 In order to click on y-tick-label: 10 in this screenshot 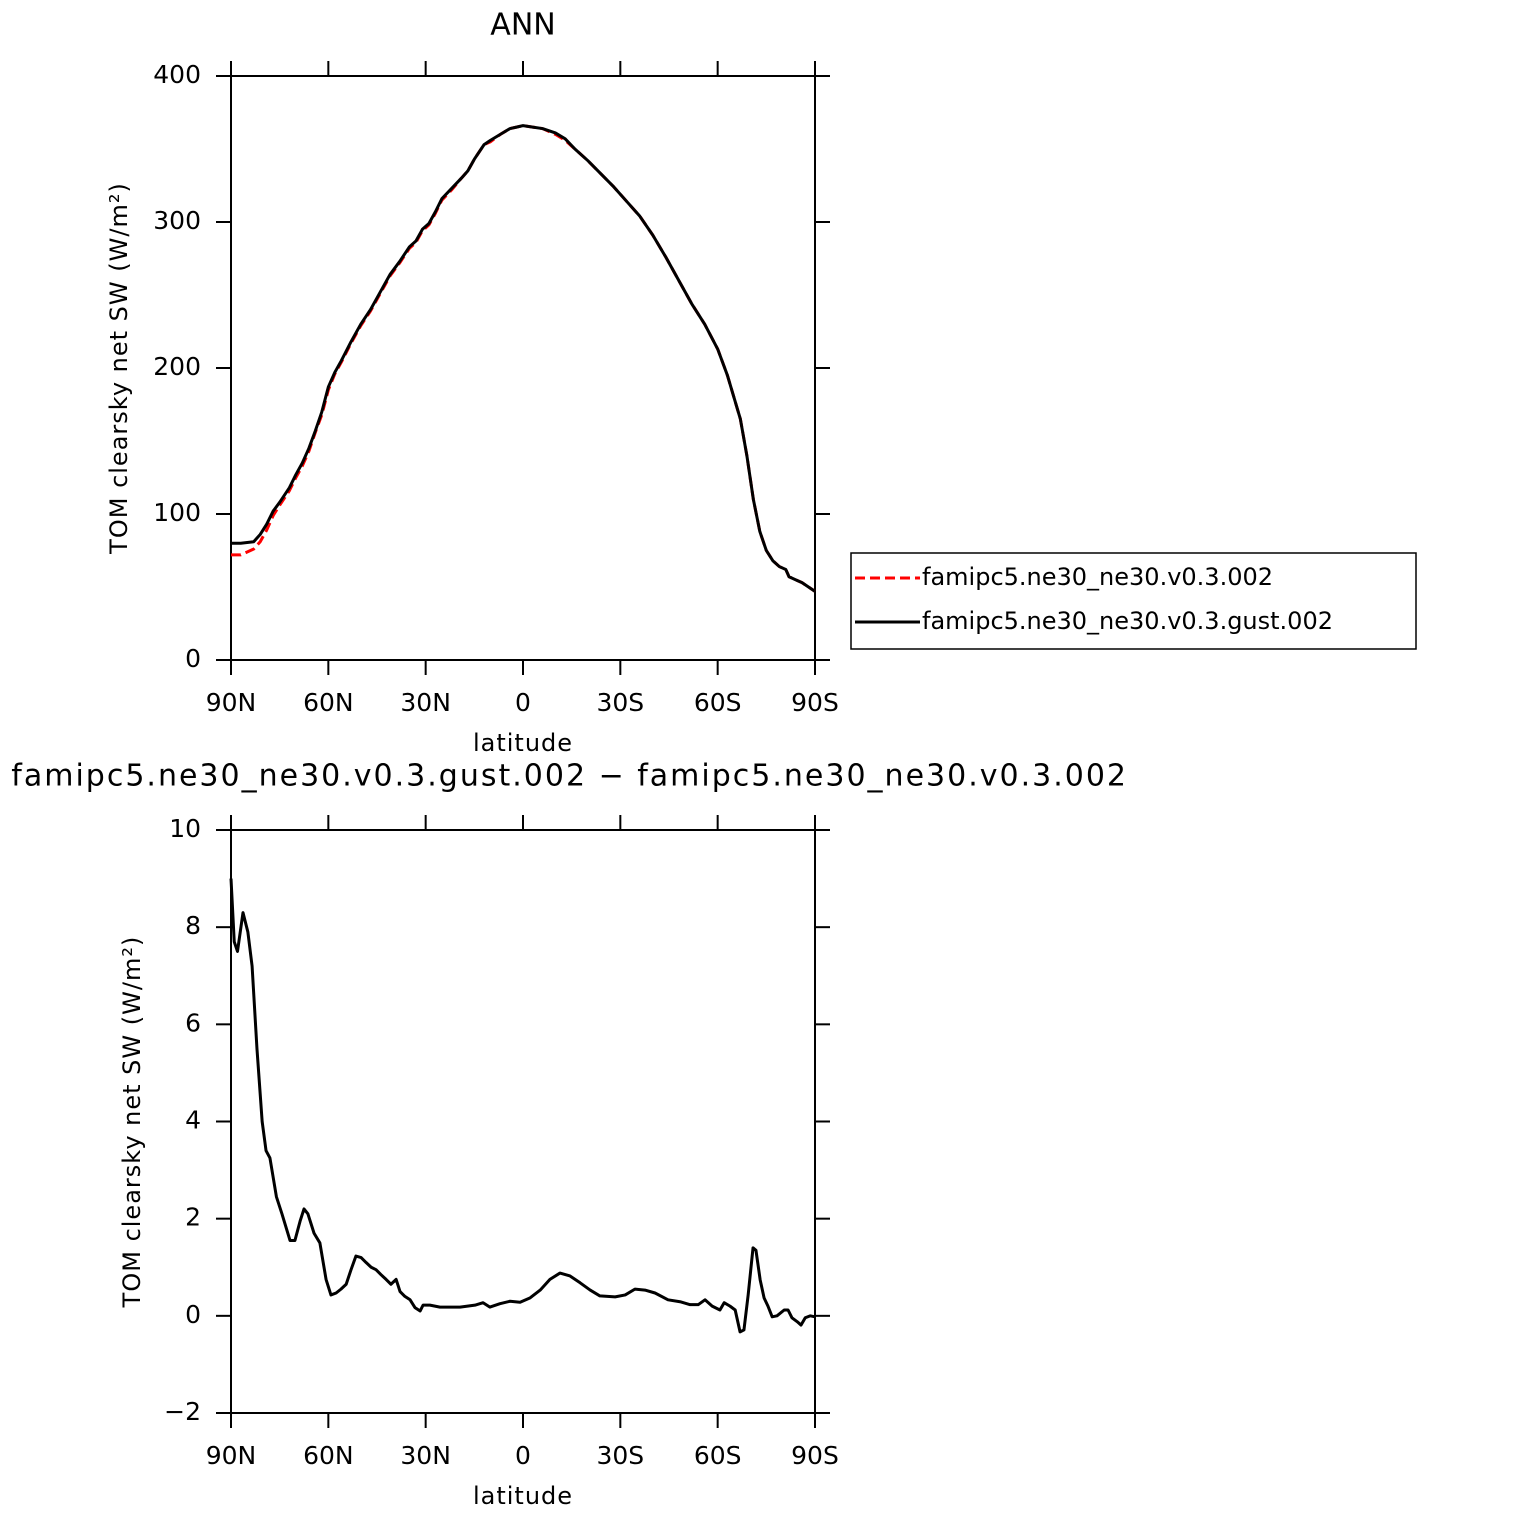, I will do `click(185, 828)`.